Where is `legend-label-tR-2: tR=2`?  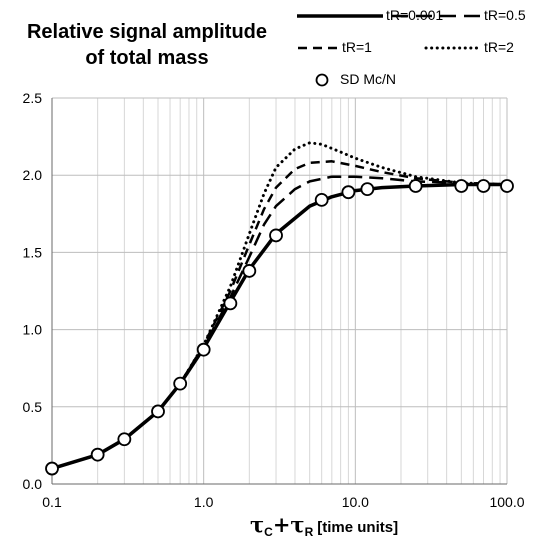 legend-label-tR-2: tR=2 is located at coordinates (499, 47).